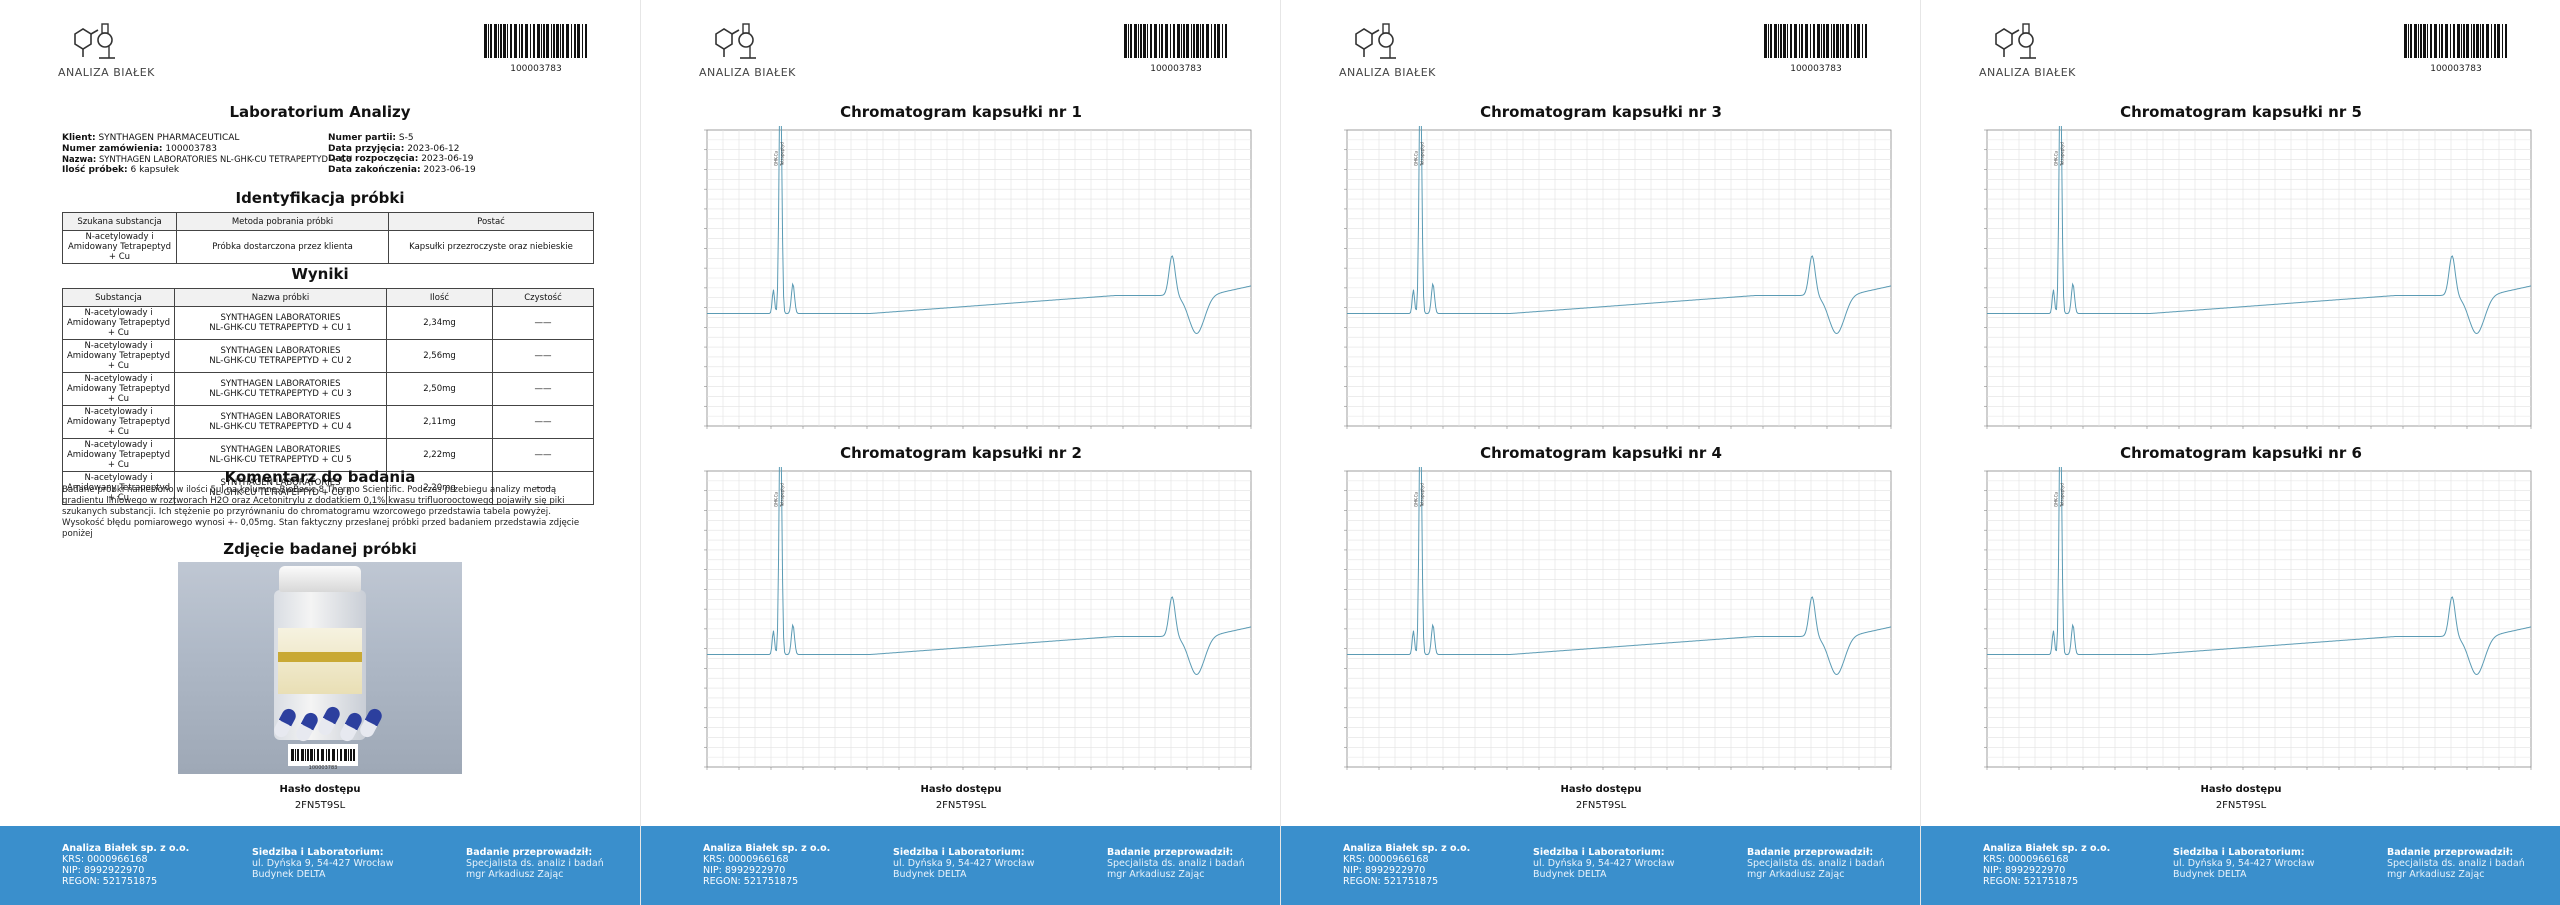  Describe the element at coordinates (121, 169) in the screenshot. I see `info-sample-count: Ilość próbek: 6 kapsułek` at that location.